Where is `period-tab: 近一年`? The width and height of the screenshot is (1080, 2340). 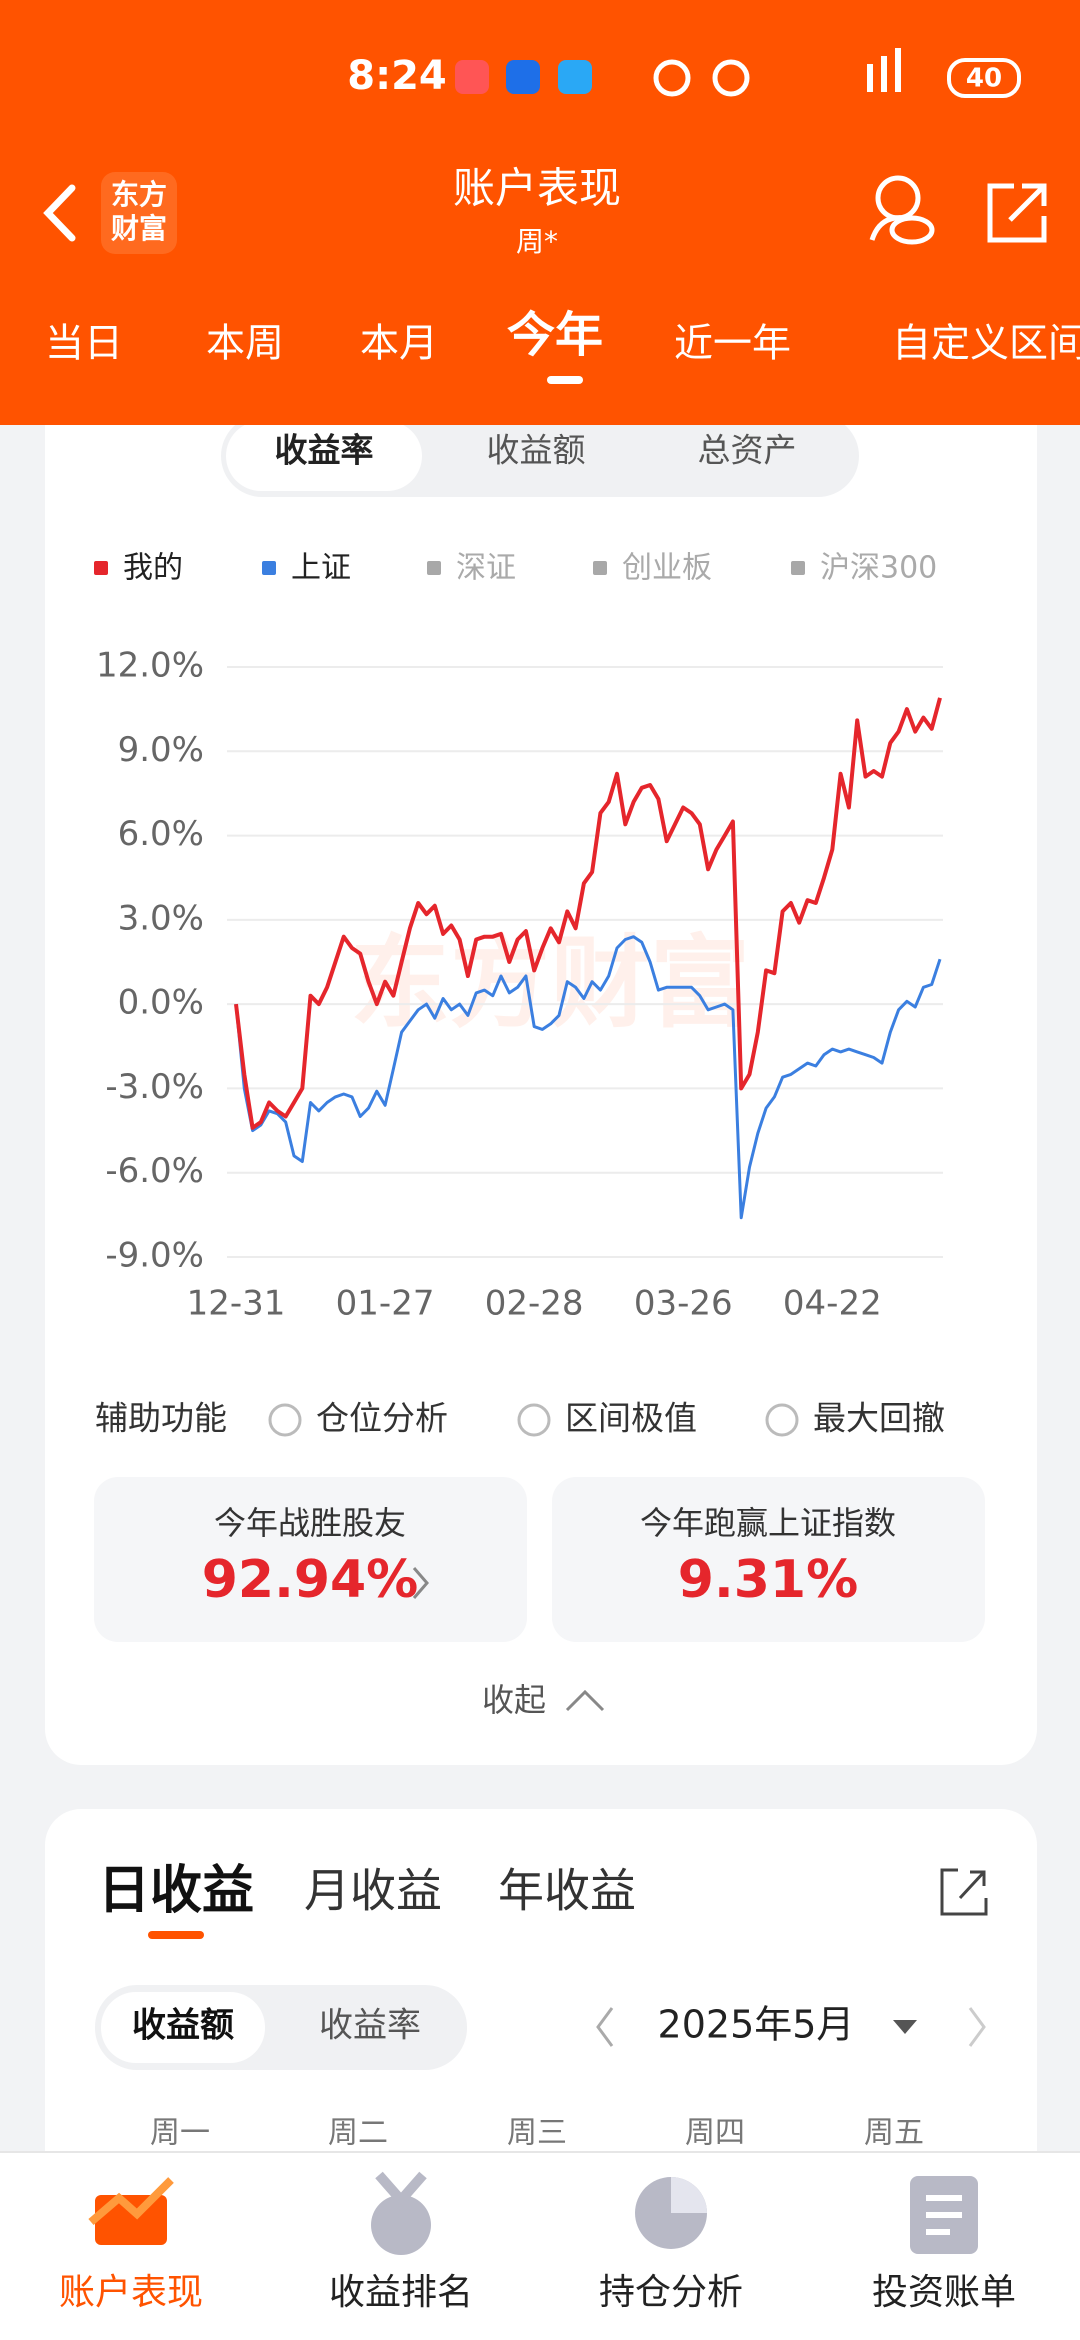 period-tab: 近一年 is located at coordinates (732, 344).